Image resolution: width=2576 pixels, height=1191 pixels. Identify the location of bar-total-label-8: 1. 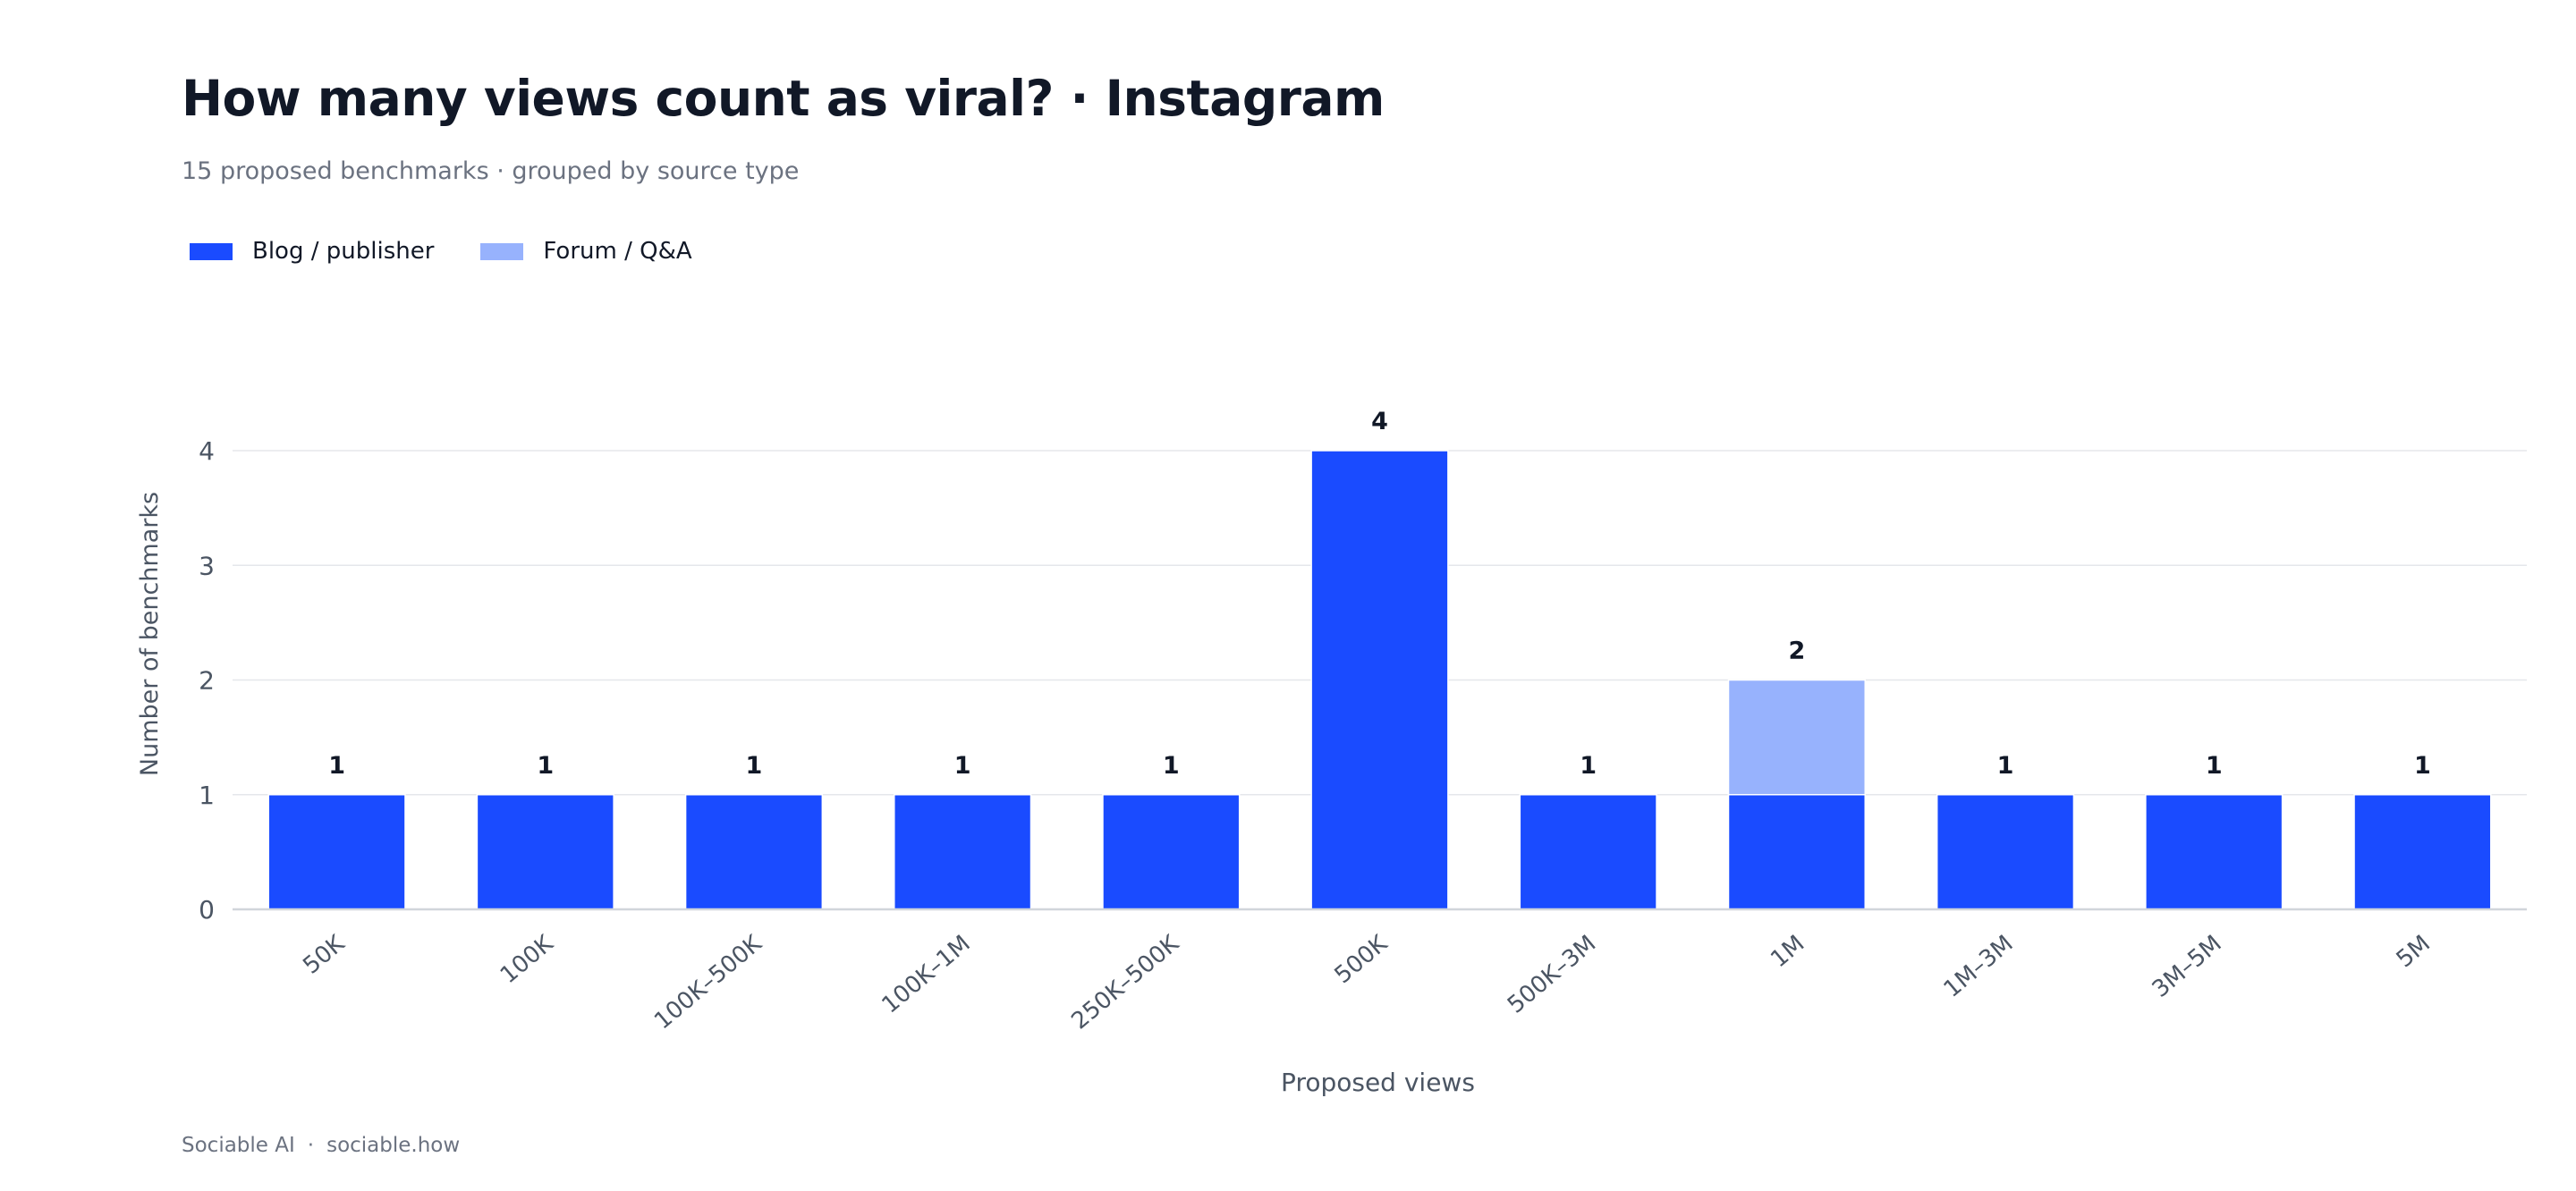
(2005, 766).